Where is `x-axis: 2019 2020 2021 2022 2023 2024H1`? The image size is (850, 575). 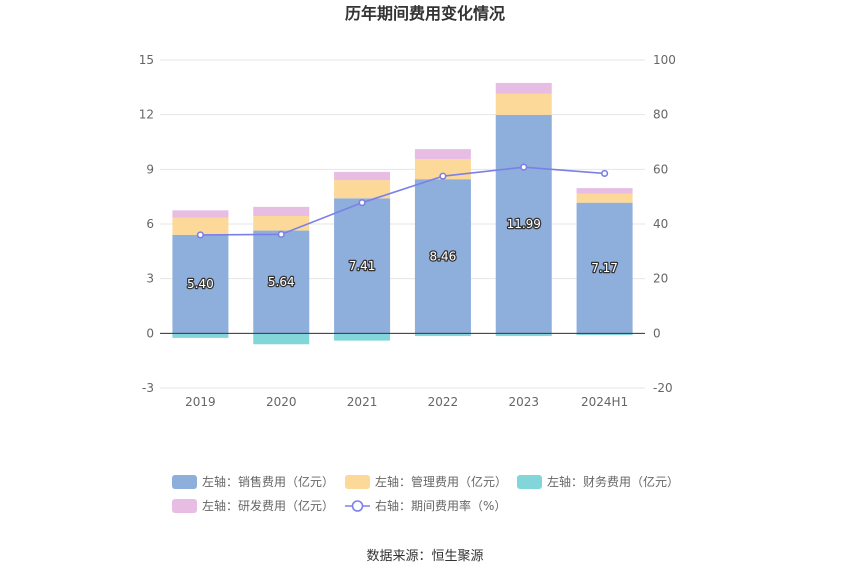 x-axis: 2019 2020 2021 2022 2023 2024H1 is located at coordinates (406, 402).